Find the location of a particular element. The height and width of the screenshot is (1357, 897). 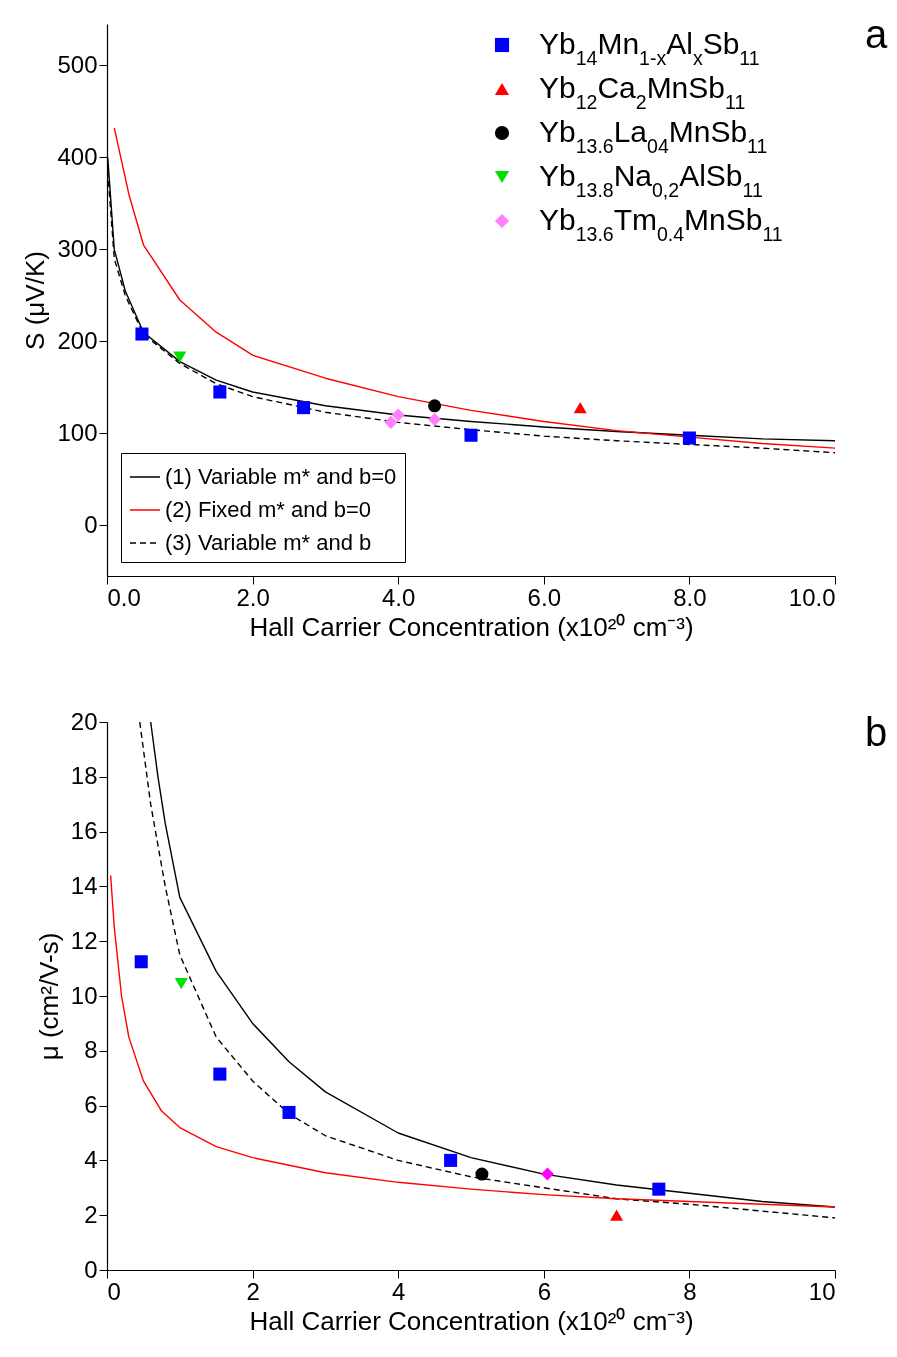

legend-label: (1) Variable m* and b=0 is located at coordinates (281, 476).